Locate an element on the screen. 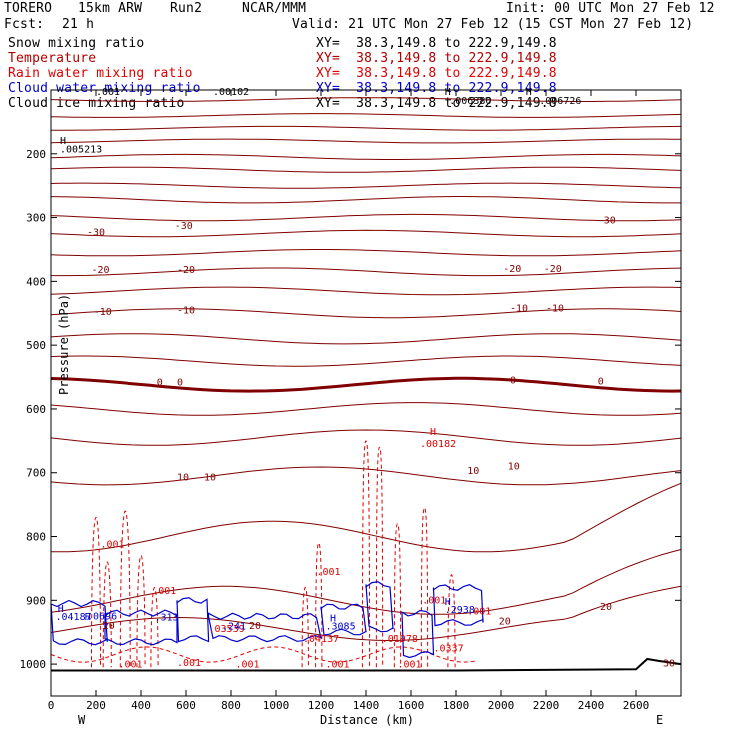 The height and width of the screenshot is (740, 740). legend-label-cloud-ice: Cloud ice mixing ratio is located at coordinates (96, 103).